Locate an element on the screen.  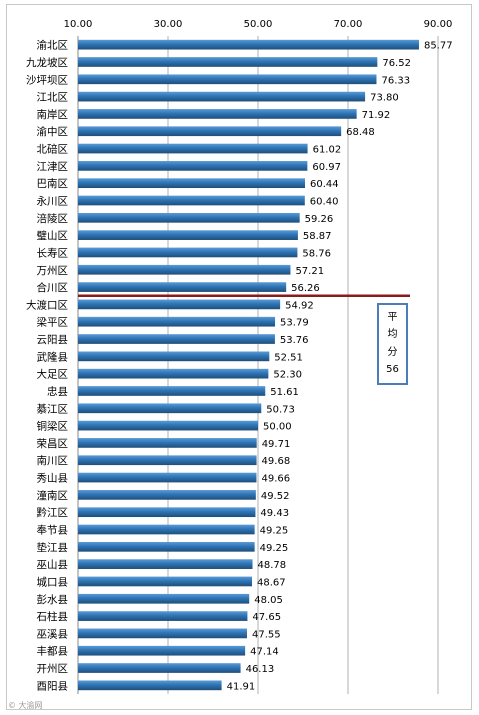
category-label: 南川区 is located at coordinates (53, 460).